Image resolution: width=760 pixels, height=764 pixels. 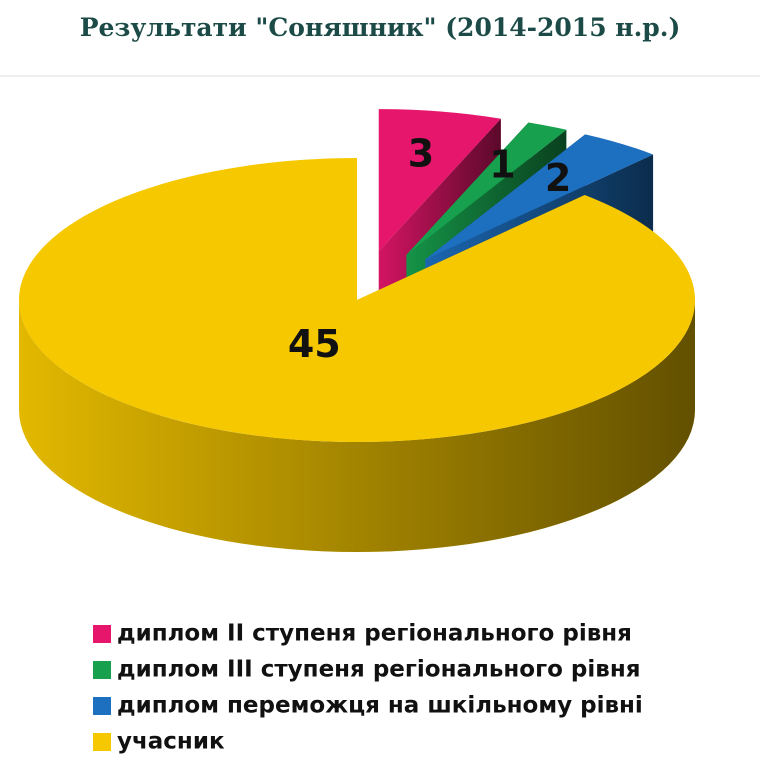 What do you see at coordinates (171, 742) in the screenshot?
I see `legend-label: учасник` at bounding box center [171, 742].